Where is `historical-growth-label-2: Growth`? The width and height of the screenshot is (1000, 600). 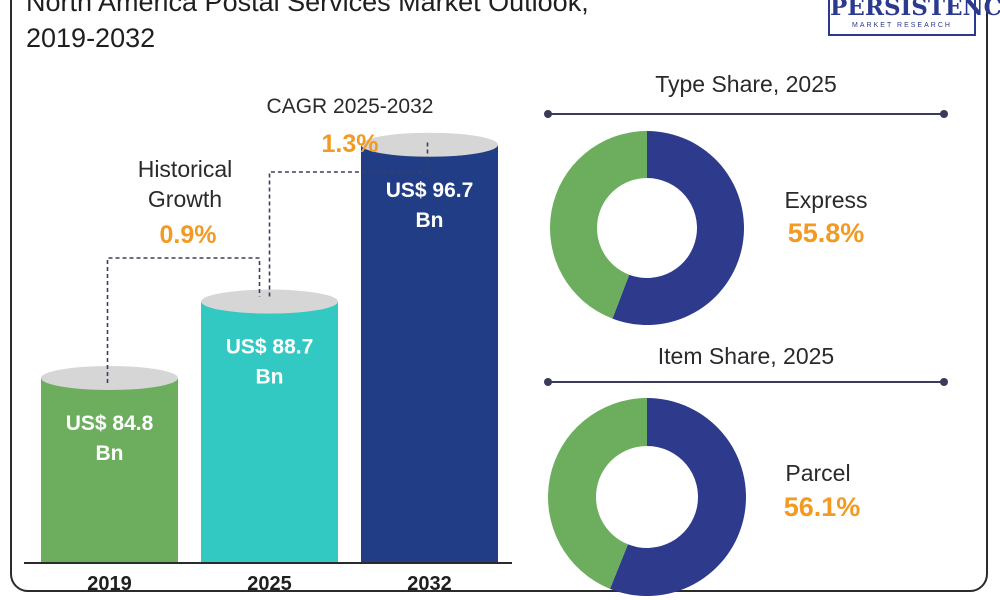
historical-growth-label-2: Growth is located at coordinates (185, 199).